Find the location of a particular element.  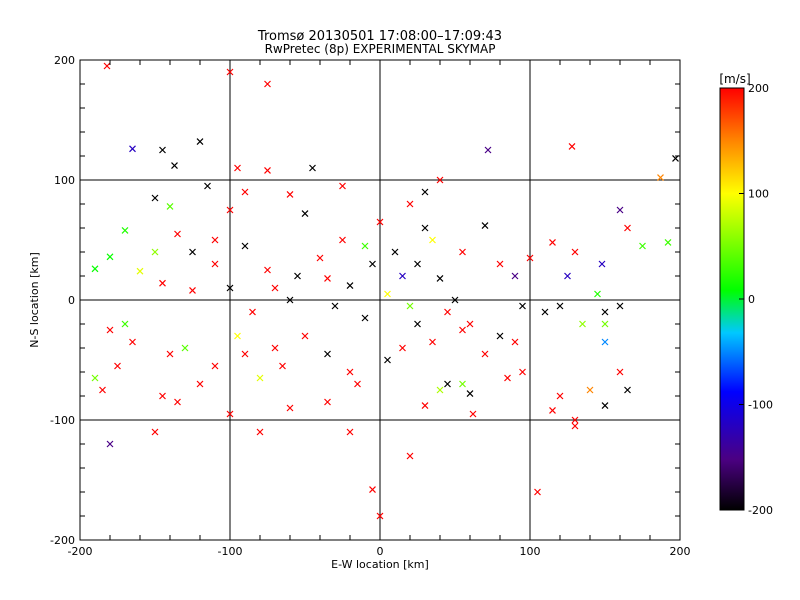

y-tick-label: -200 is located at coordinates (62, 540).